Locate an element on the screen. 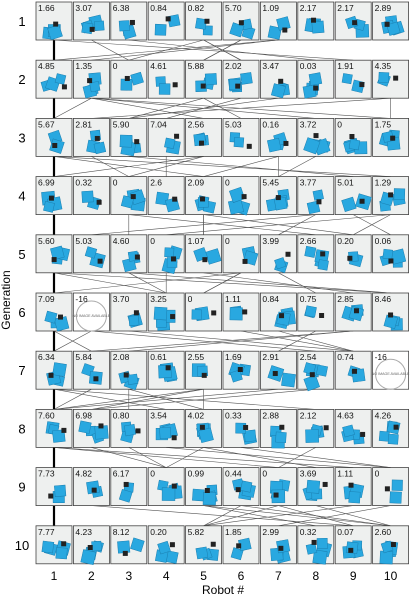 This screenshot has height=605, width=415. fitness-value: 7.73 is located at coordinates (46, 474).